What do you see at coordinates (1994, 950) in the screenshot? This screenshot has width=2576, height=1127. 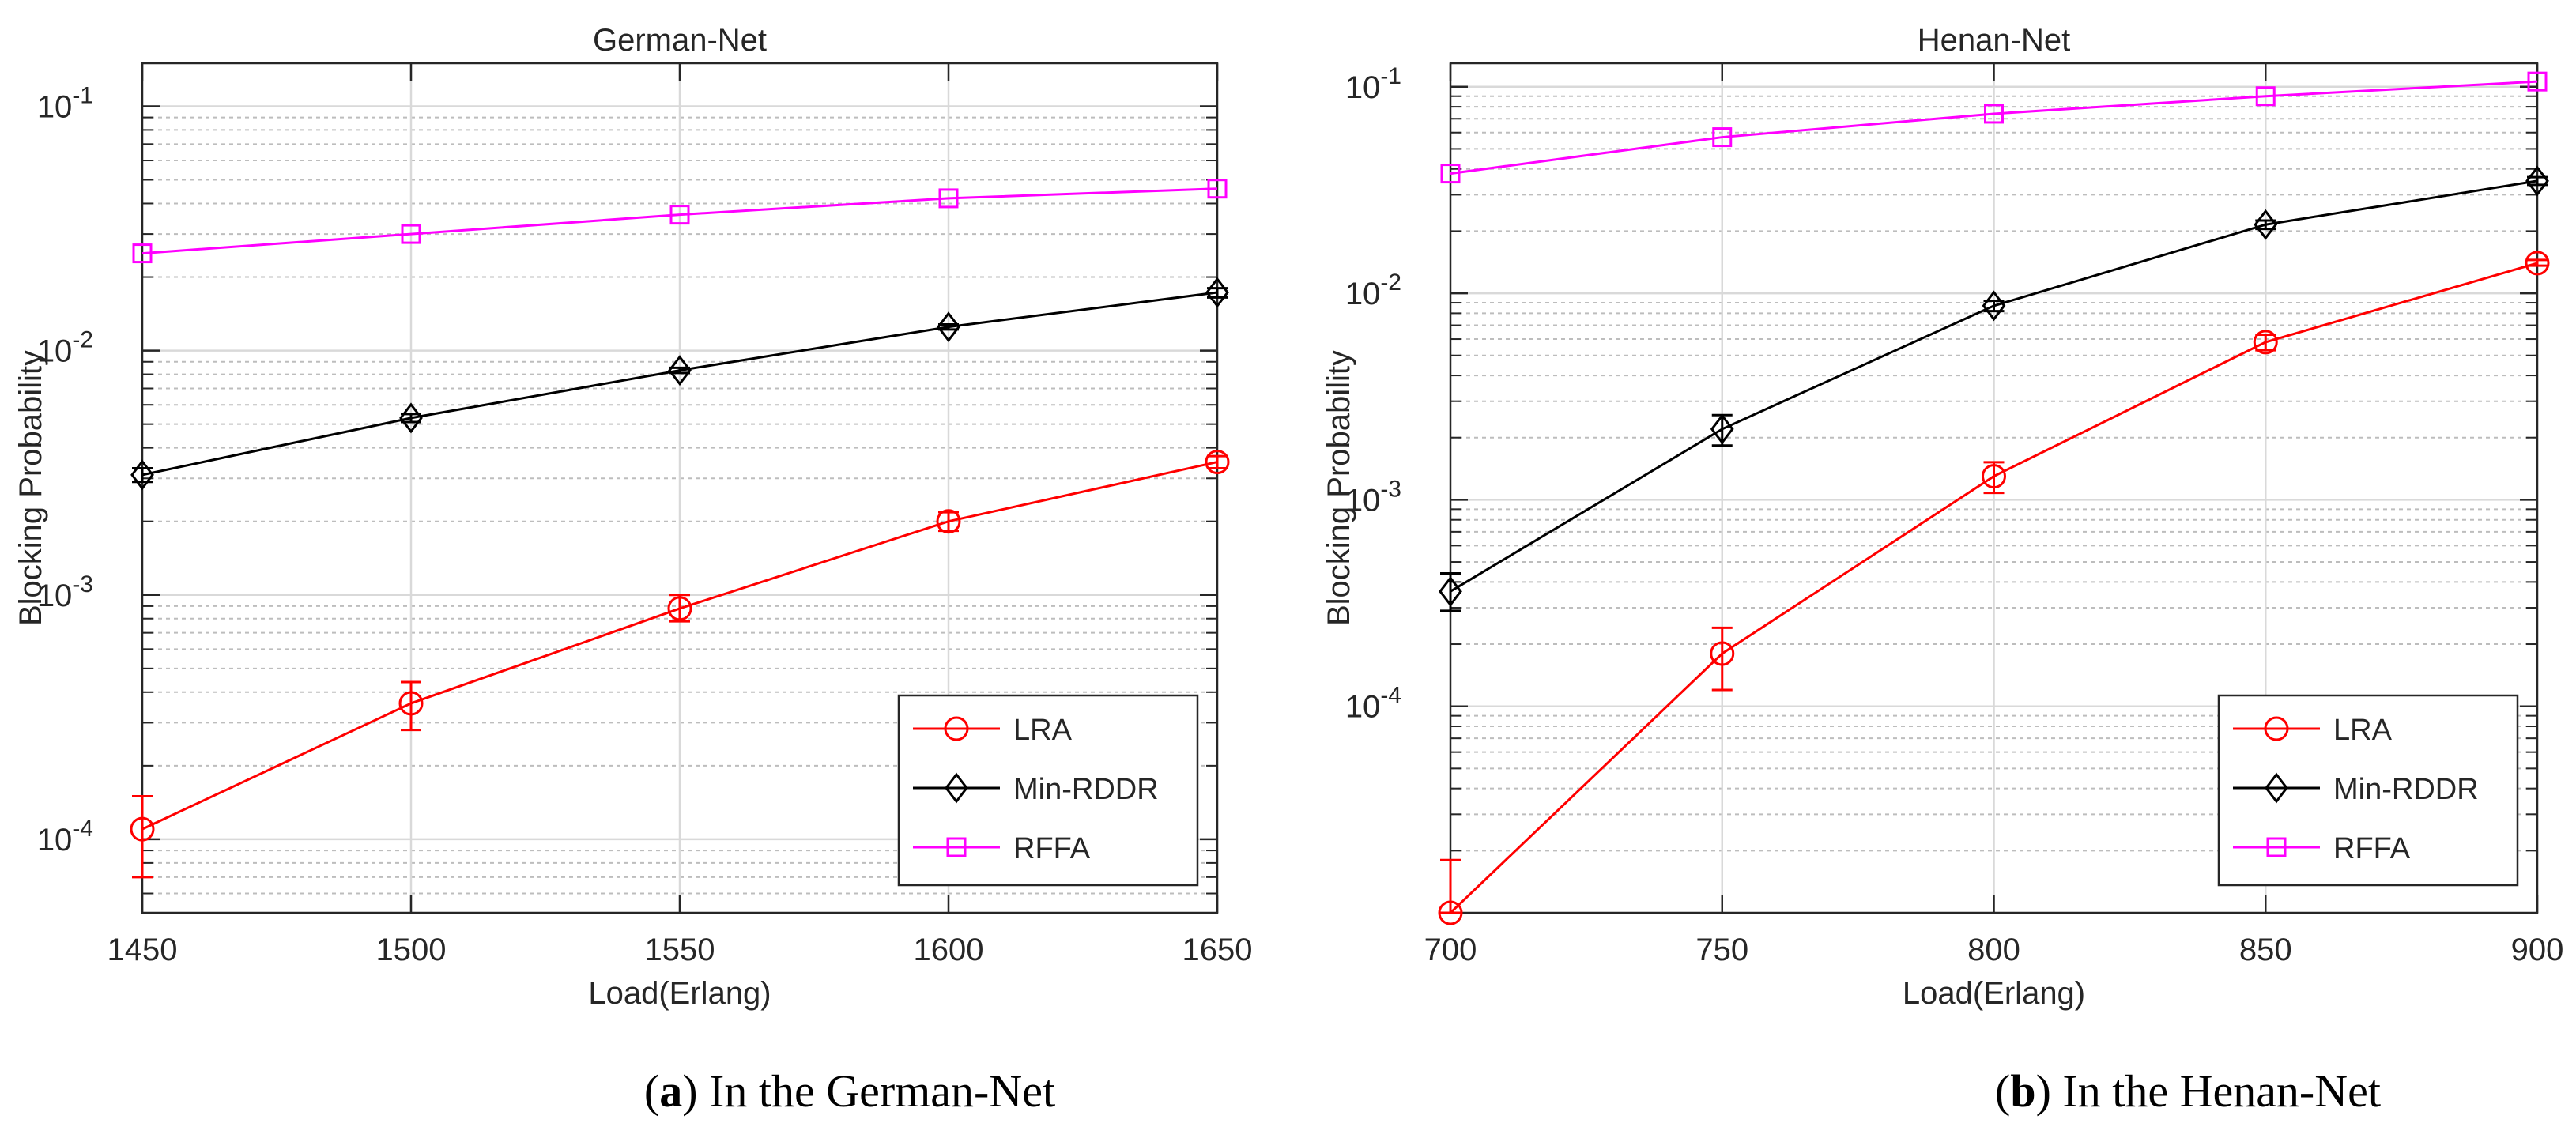 I see `x-tick-label: 800` at bounding box center [1994, 950].